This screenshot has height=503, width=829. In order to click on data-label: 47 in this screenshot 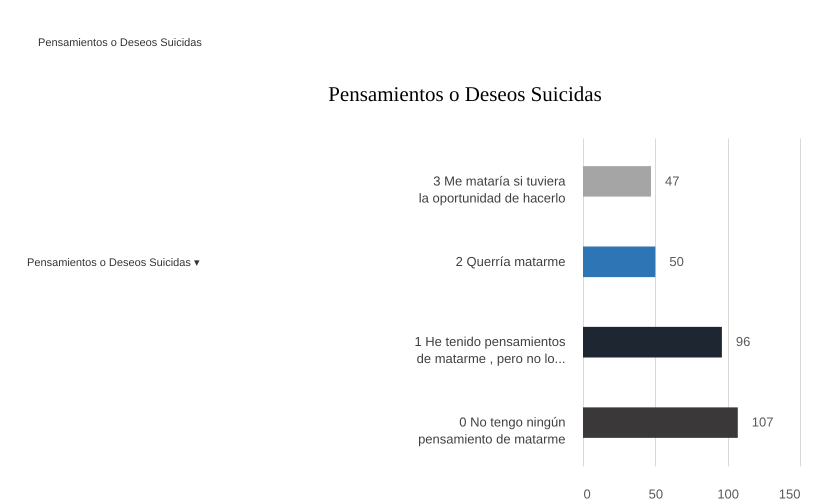, I will do `click(672, 180)`.